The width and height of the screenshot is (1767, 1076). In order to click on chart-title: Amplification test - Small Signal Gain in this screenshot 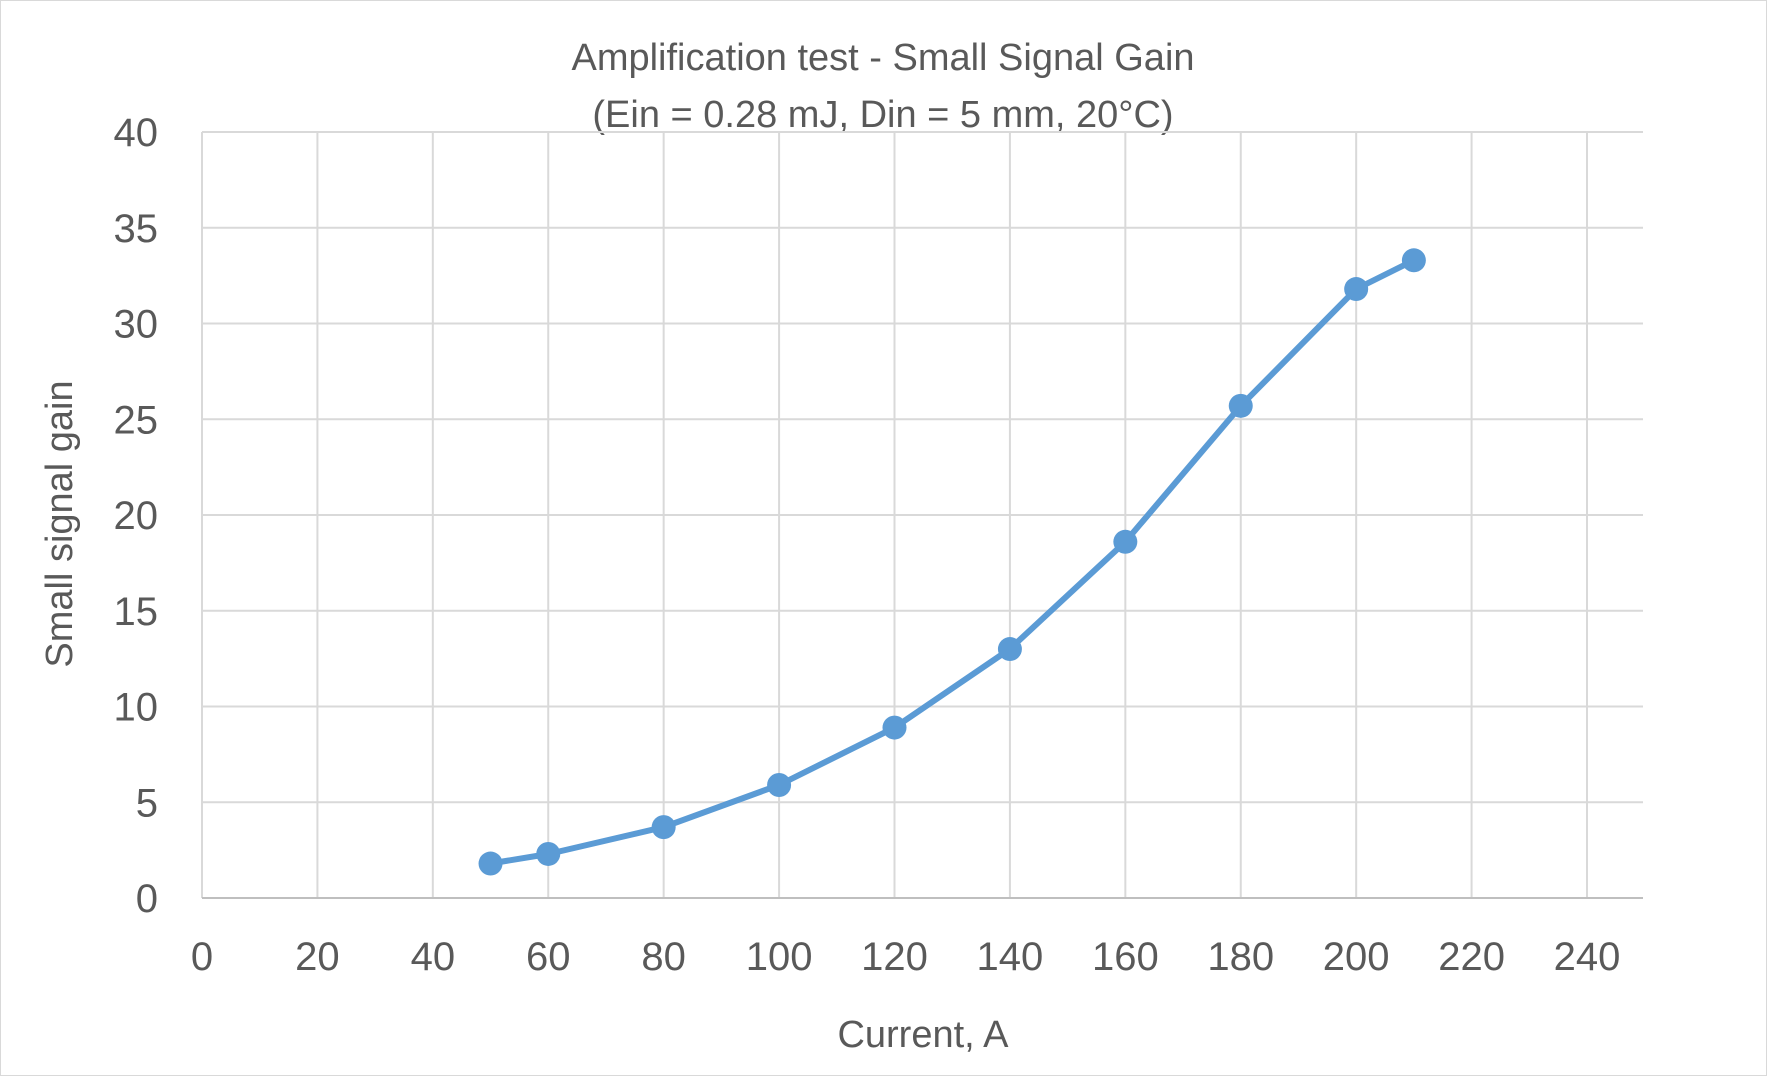, I will do `click(882, 58)`.